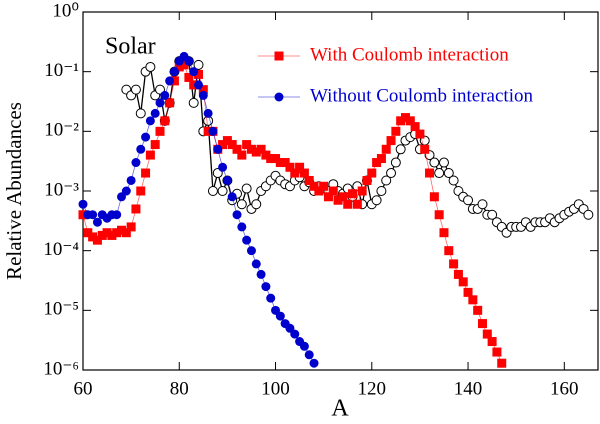  Describe the element at coordinates (279, 56) in the screenshot. I see `legend-marker` at that location.